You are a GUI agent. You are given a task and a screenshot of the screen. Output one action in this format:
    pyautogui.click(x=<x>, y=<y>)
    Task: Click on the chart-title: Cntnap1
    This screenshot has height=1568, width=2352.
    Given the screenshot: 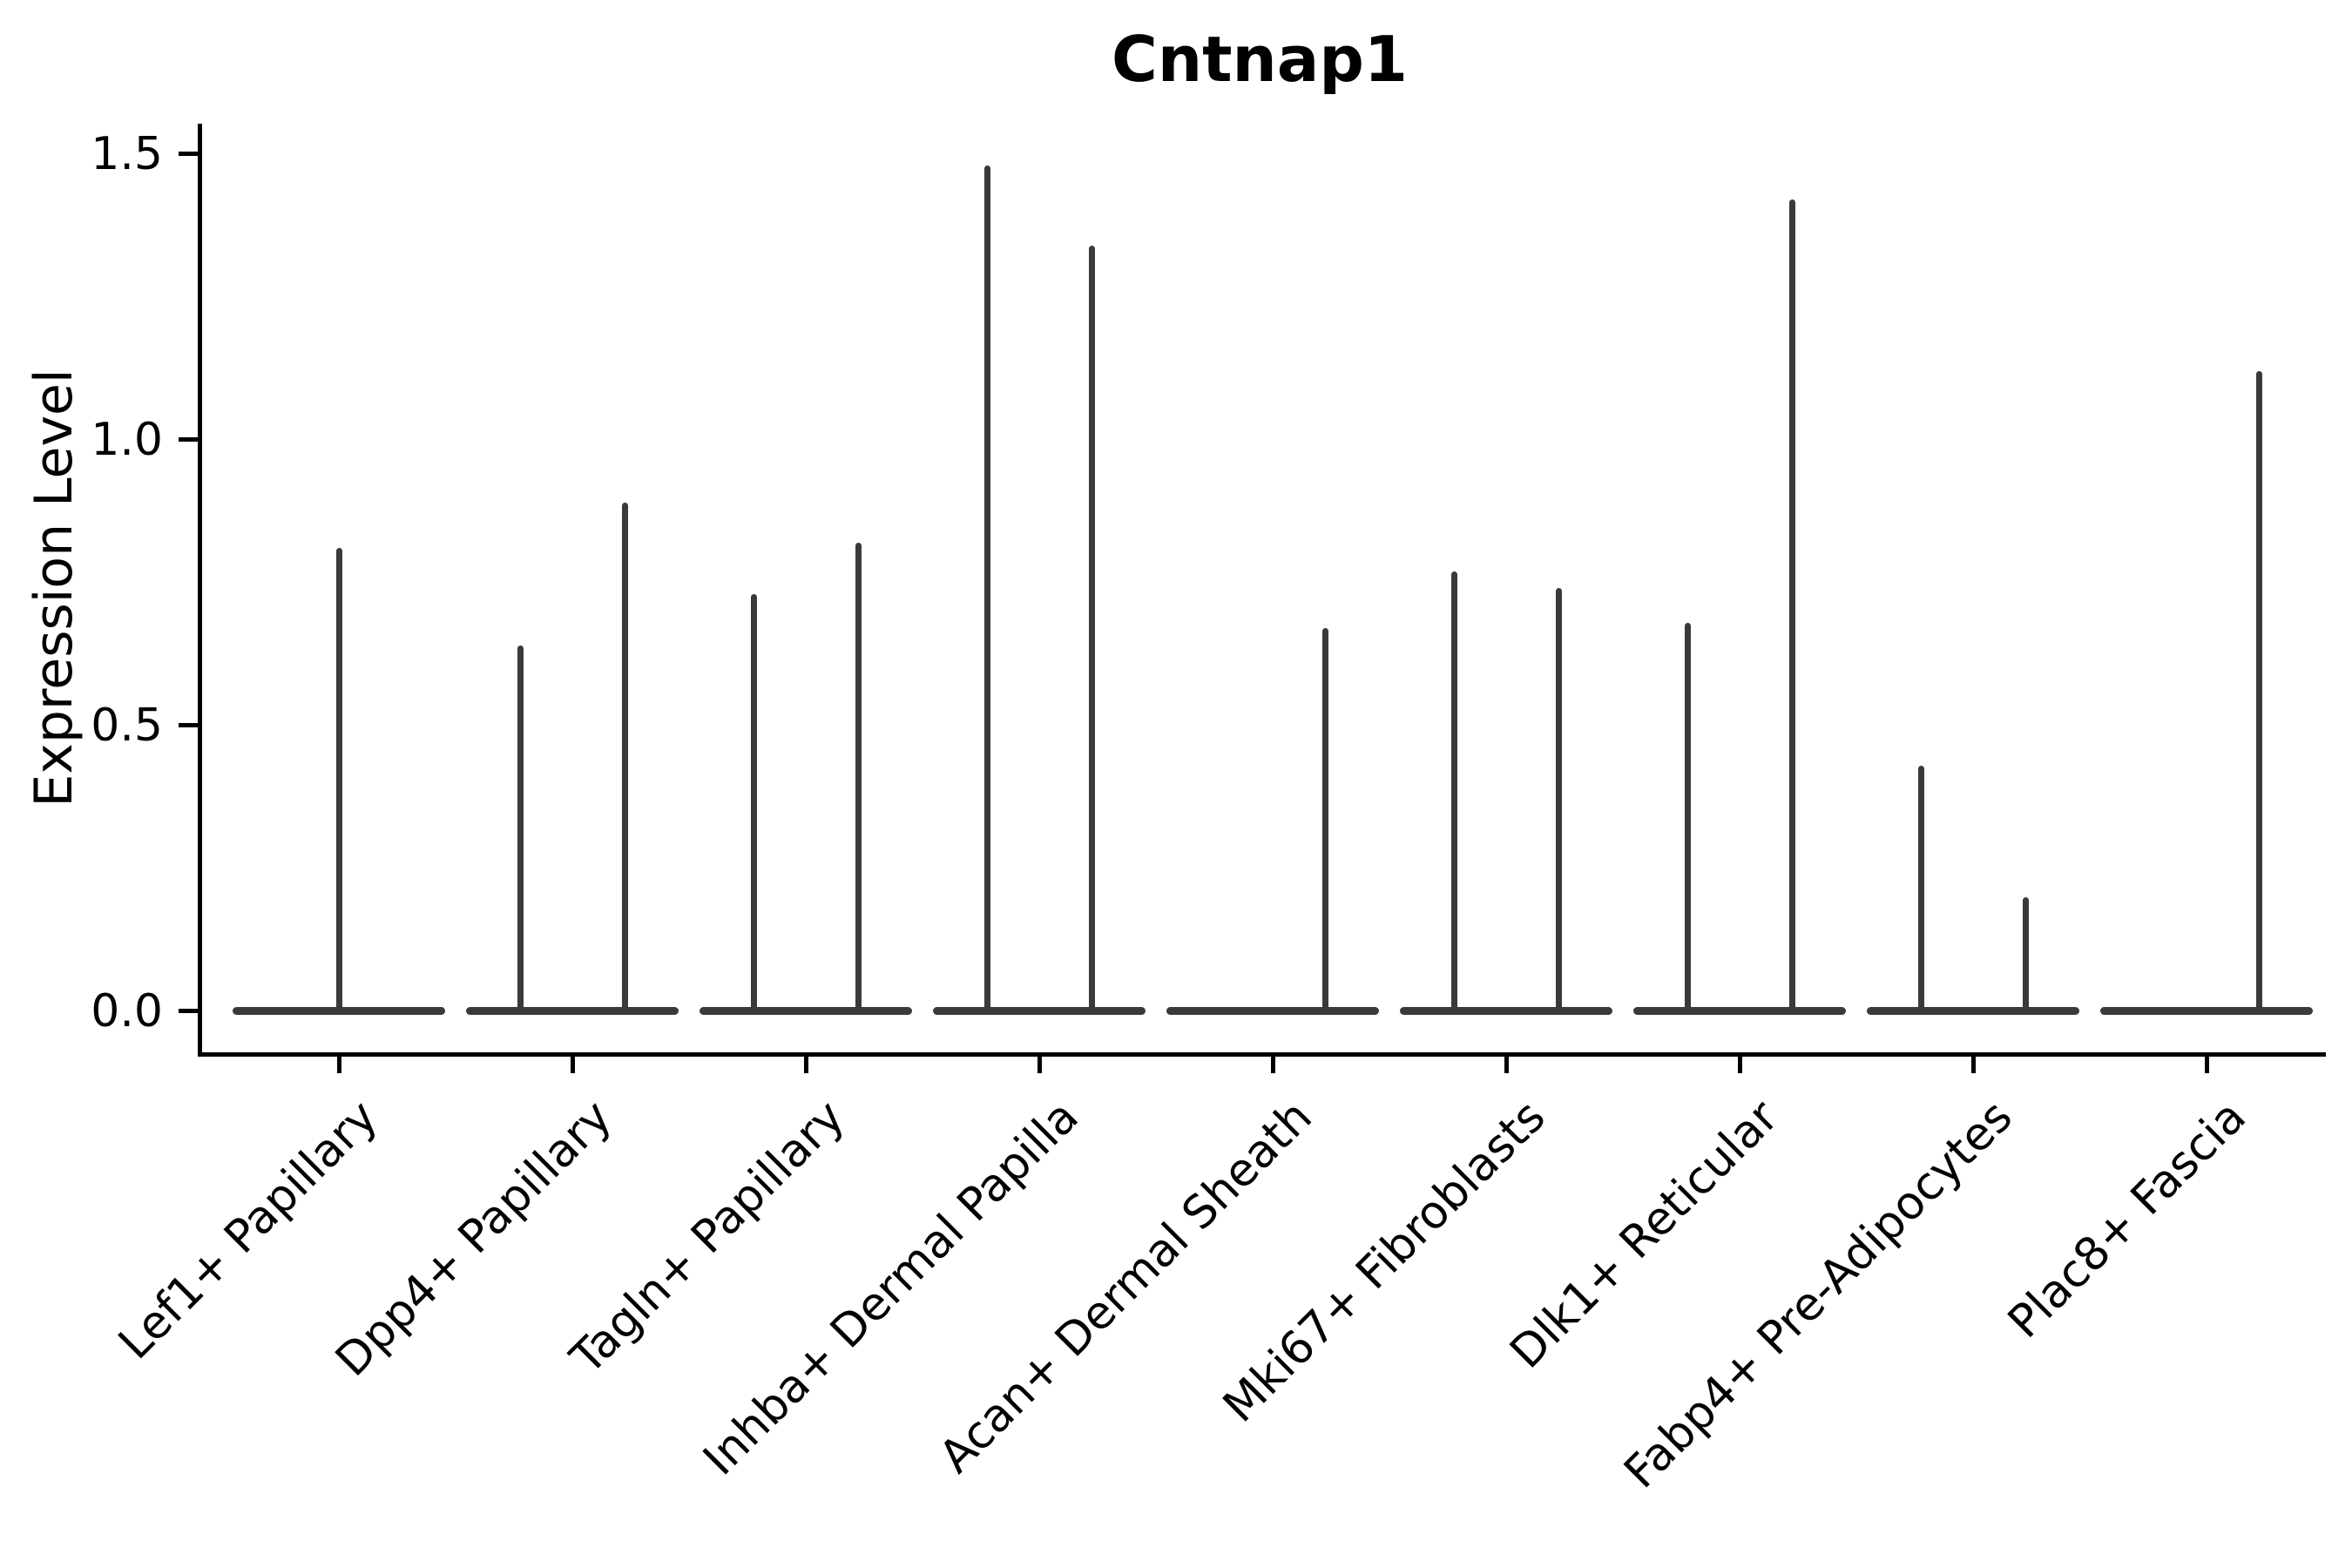 What is the action you would take?
    pyautogui.click(x=1260, y=59)
    